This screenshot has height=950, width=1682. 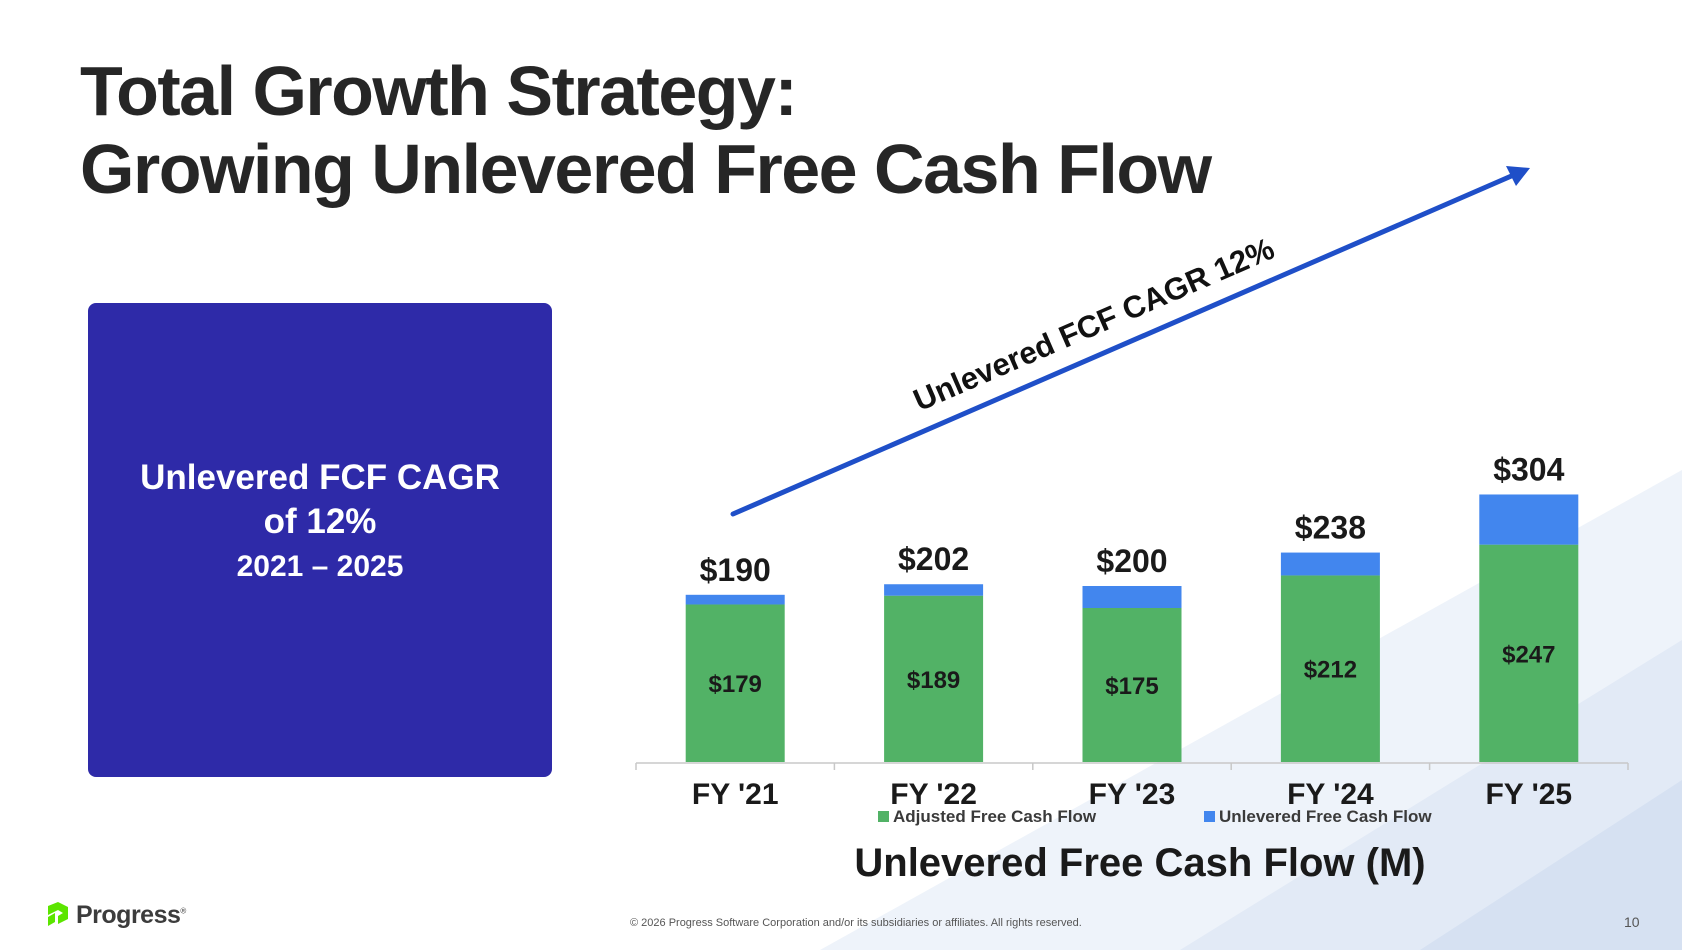 I want to click on legend-label: Unlevered Free Cash Flow, so click(x=1325, y=816).